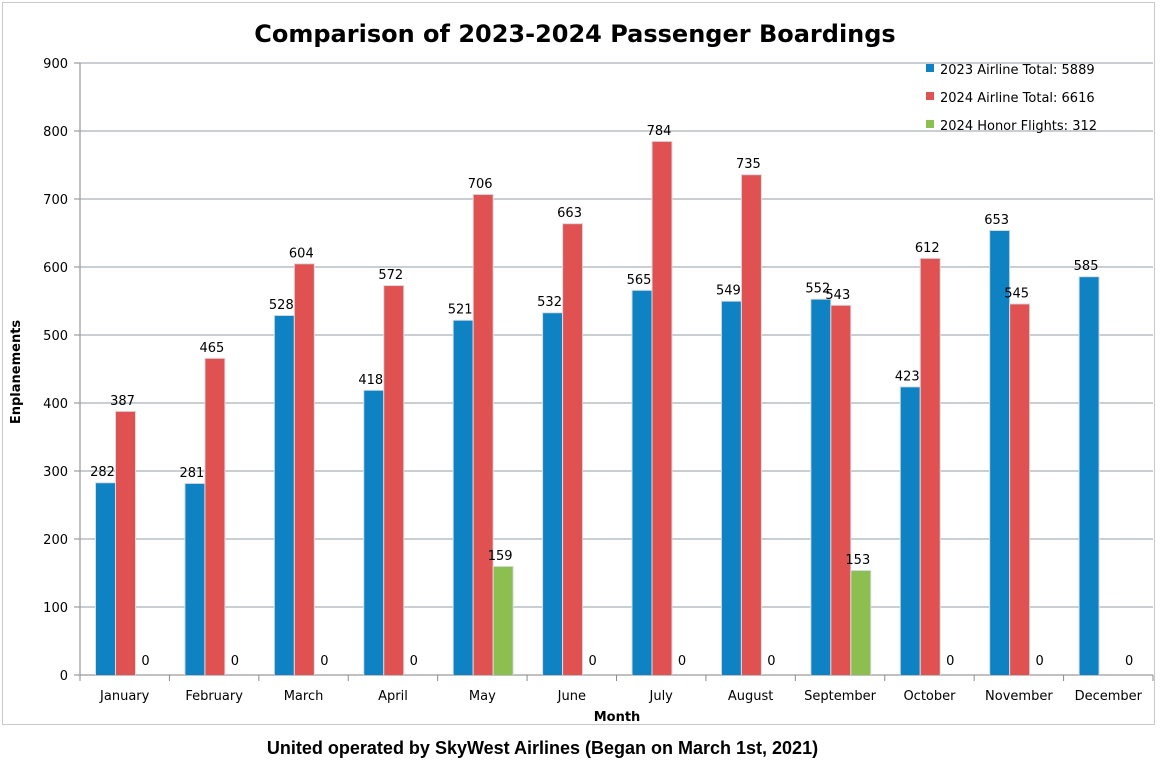 The width and height of the screenshot is (1160, 775). I want to click on x-tick-label: February, so click(214, 696).